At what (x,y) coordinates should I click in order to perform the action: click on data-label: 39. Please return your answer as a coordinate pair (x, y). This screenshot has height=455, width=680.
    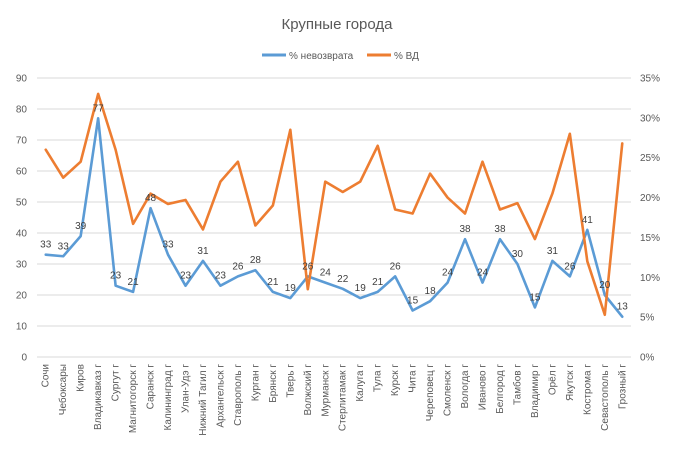
    Looking at the image, I should click on (81, 226).